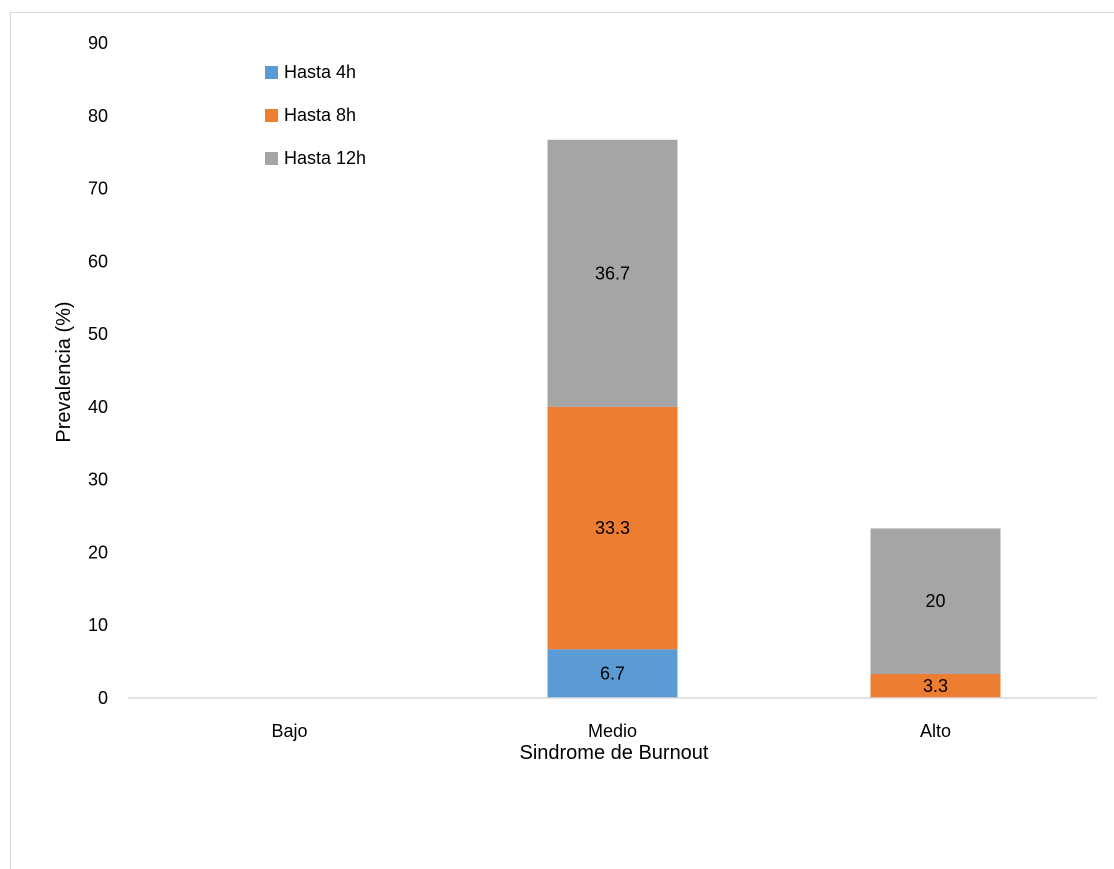 The width and height of the screenshot is (1114, 869). I want to click on data-label: 36.7, so click(612, 273).